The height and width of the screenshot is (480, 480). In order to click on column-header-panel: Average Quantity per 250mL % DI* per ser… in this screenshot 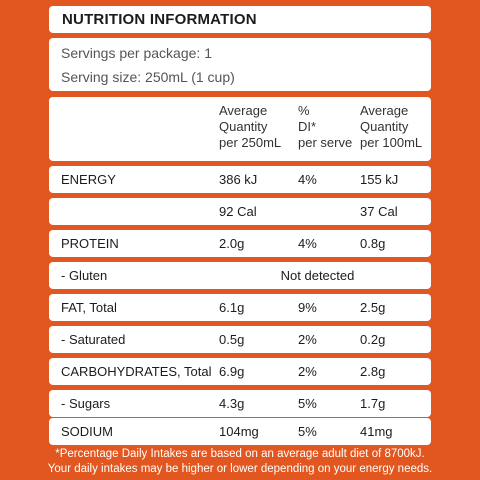, I will do `click(240, 129)`.